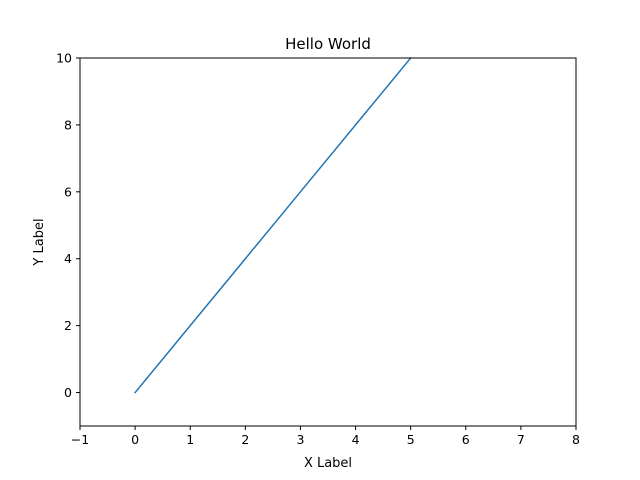 Image resolution: width=640 pixels, height=480 pixels. What do you see at coordinates (68, 325) in the screenshot?
I see `y-tick-label: 2` at bounding box center [68, 325].